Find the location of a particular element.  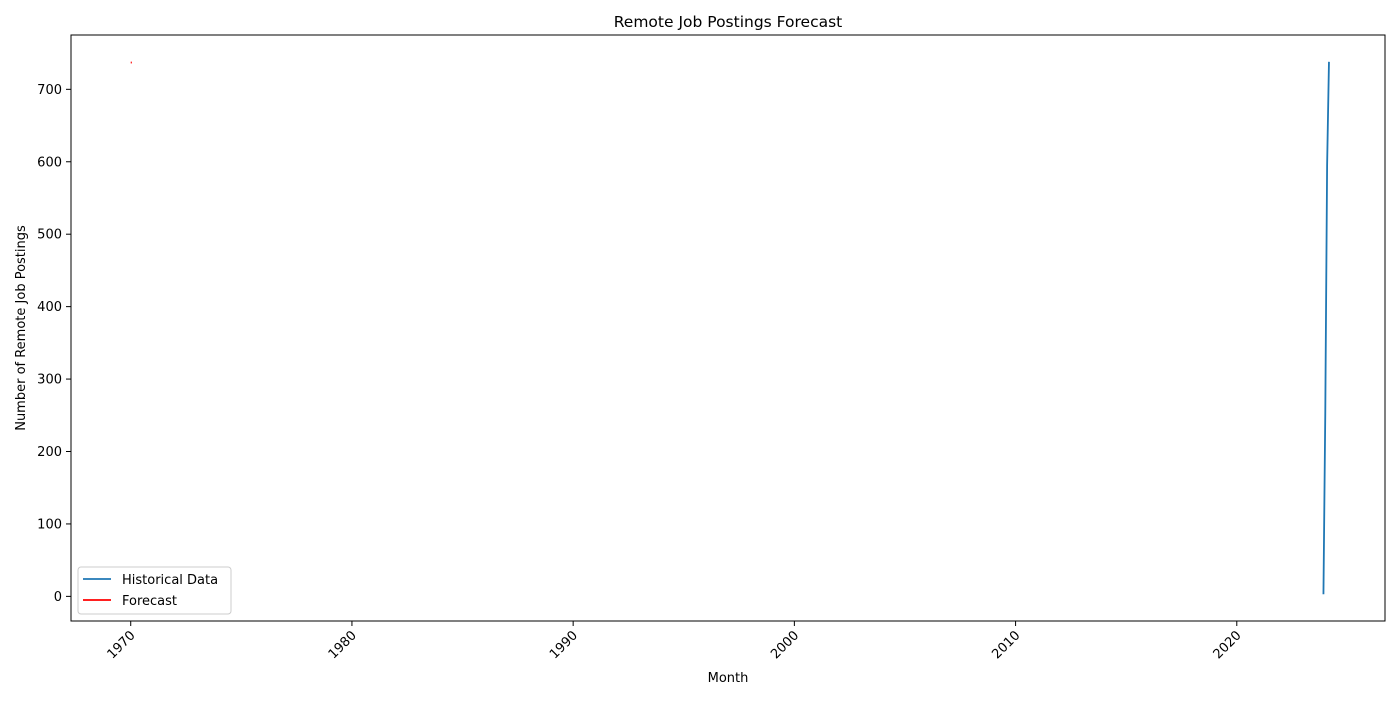

y-tick-label: 100 is located at coordinates (49, 524).